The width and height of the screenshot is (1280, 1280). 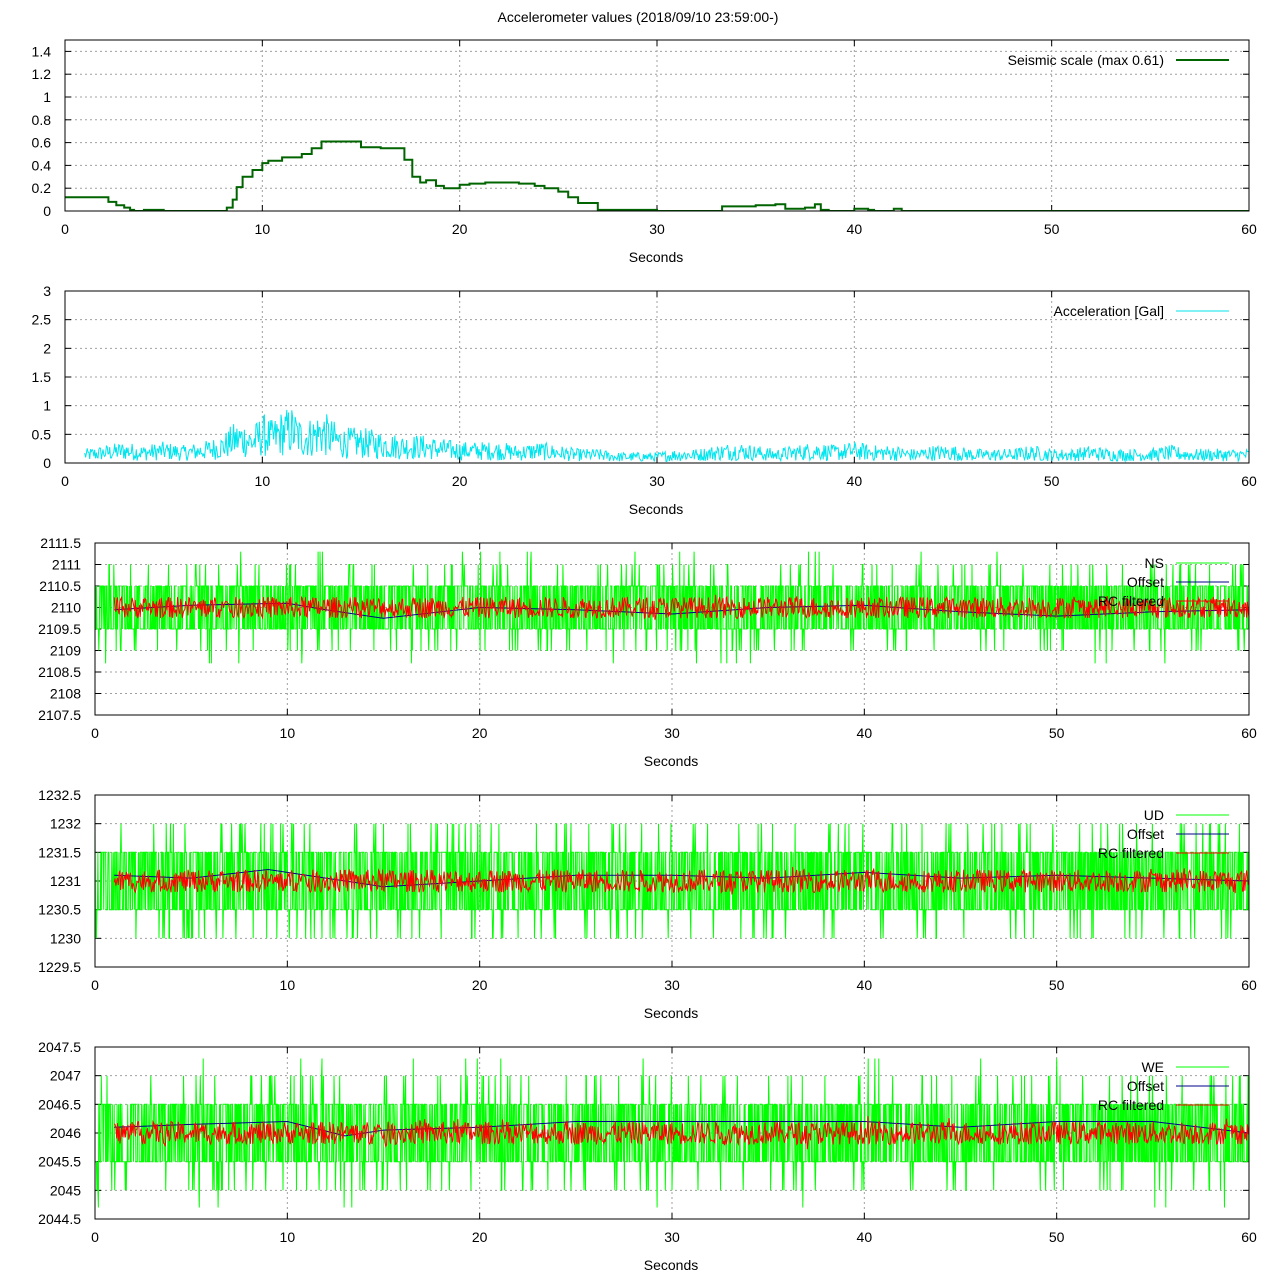 I want to click on y-tick-label: 3, so click(x=47, y=291).